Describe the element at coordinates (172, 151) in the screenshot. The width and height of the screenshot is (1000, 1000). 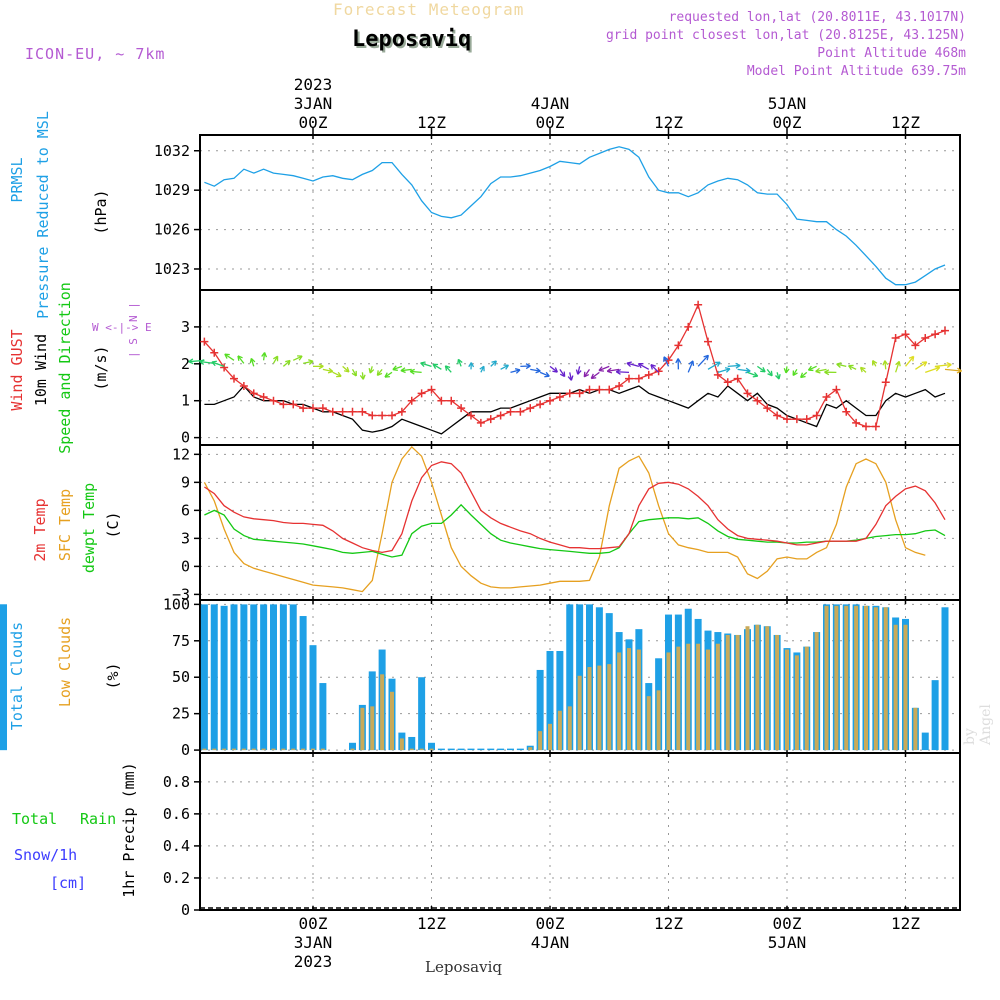
I see `y-tick-label: 1032` at that location.